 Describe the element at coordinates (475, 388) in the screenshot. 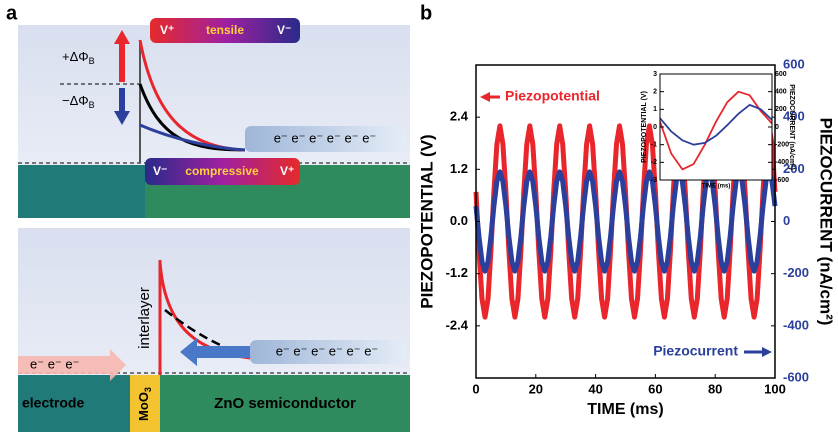

I see `x-tick-label: 0` at that location.